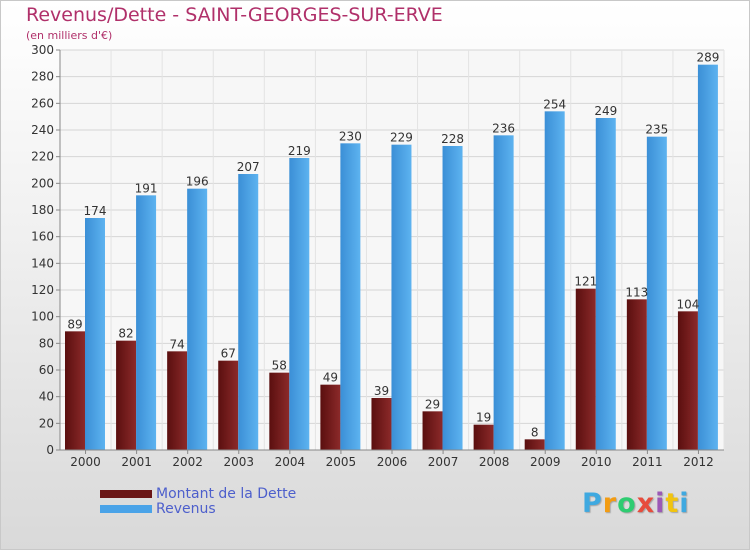 The height and width of the screenshot is (550, 750). Describe the element at coordinates (228, 354) in the screenshot. I see `data-label-debt: 67` at that location.